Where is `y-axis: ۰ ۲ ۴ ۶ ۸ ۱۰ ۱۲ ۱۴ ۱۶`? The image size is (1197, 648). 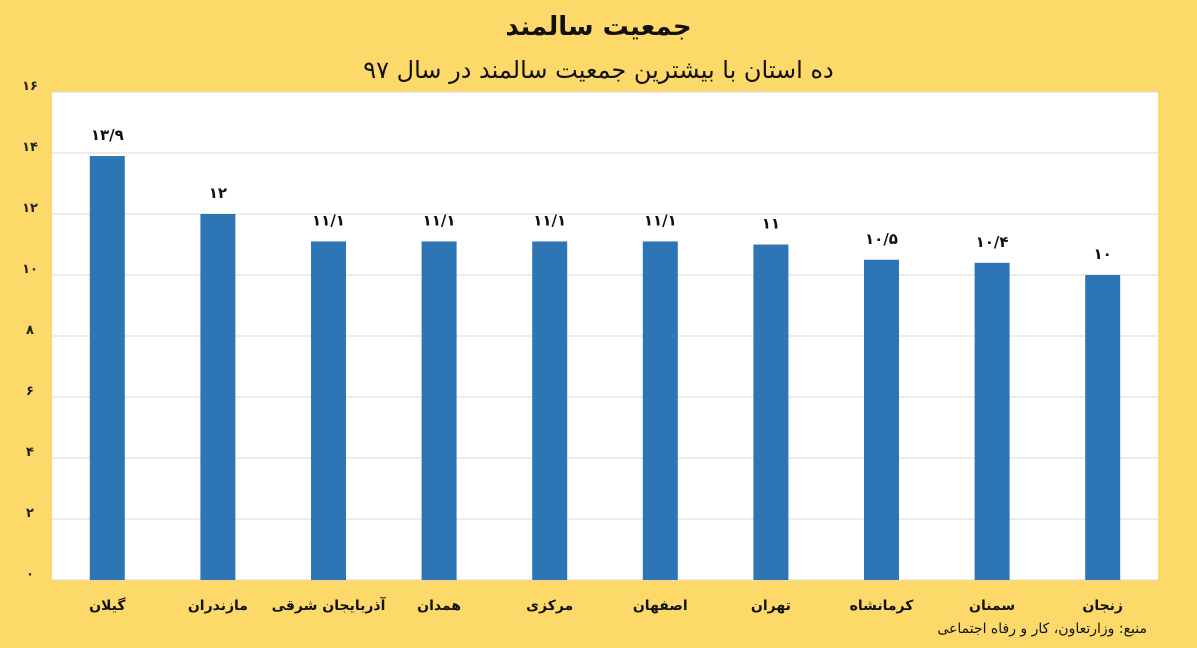
y-axis: ۰ ۲ ۴ ۶ ۸ ۱۰ ۱۲ ۱۴ ۱۶ is located at coordinates (30, 330).